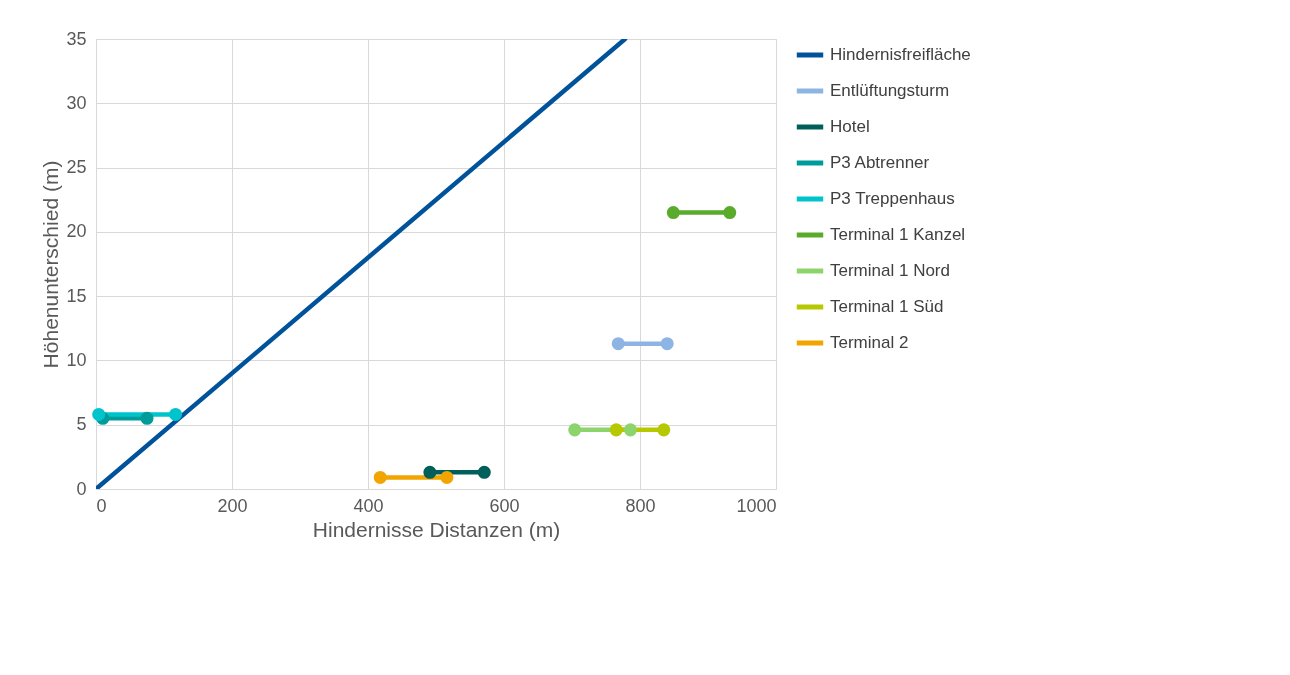 Image resolution: width=1290 pixels, height=675 pixels. I want to click on y-tick-label: 30, so click(76, 102).